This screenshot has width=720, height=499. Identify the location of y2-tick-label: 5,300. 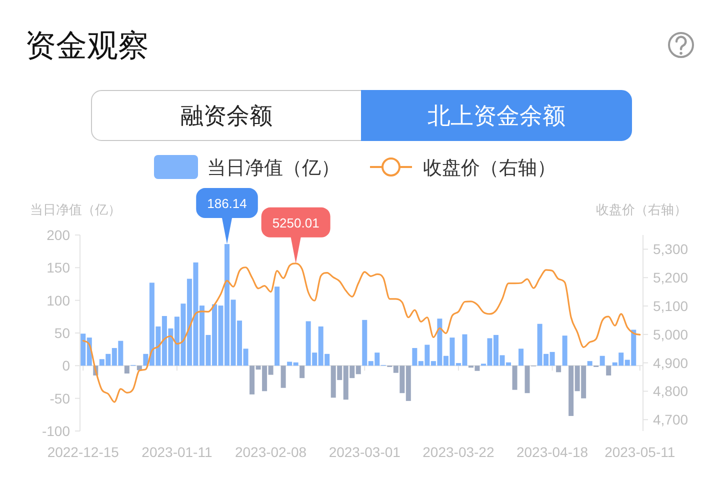
(670, 249).